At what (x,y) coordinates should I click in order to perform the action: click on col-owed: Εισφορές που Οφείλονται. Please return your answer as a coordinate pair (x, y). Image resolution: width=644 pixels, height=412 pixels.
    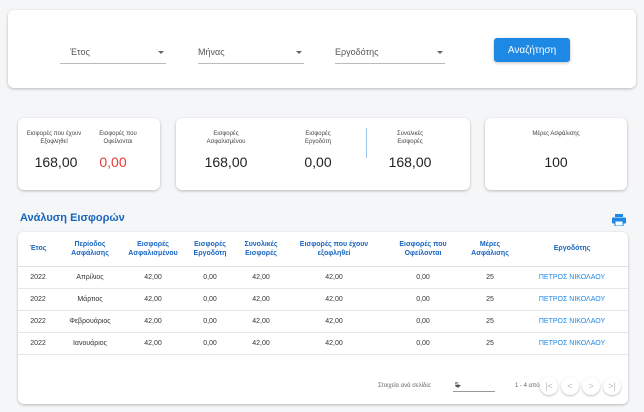
    Looking at the image, I should click on (423, 249).